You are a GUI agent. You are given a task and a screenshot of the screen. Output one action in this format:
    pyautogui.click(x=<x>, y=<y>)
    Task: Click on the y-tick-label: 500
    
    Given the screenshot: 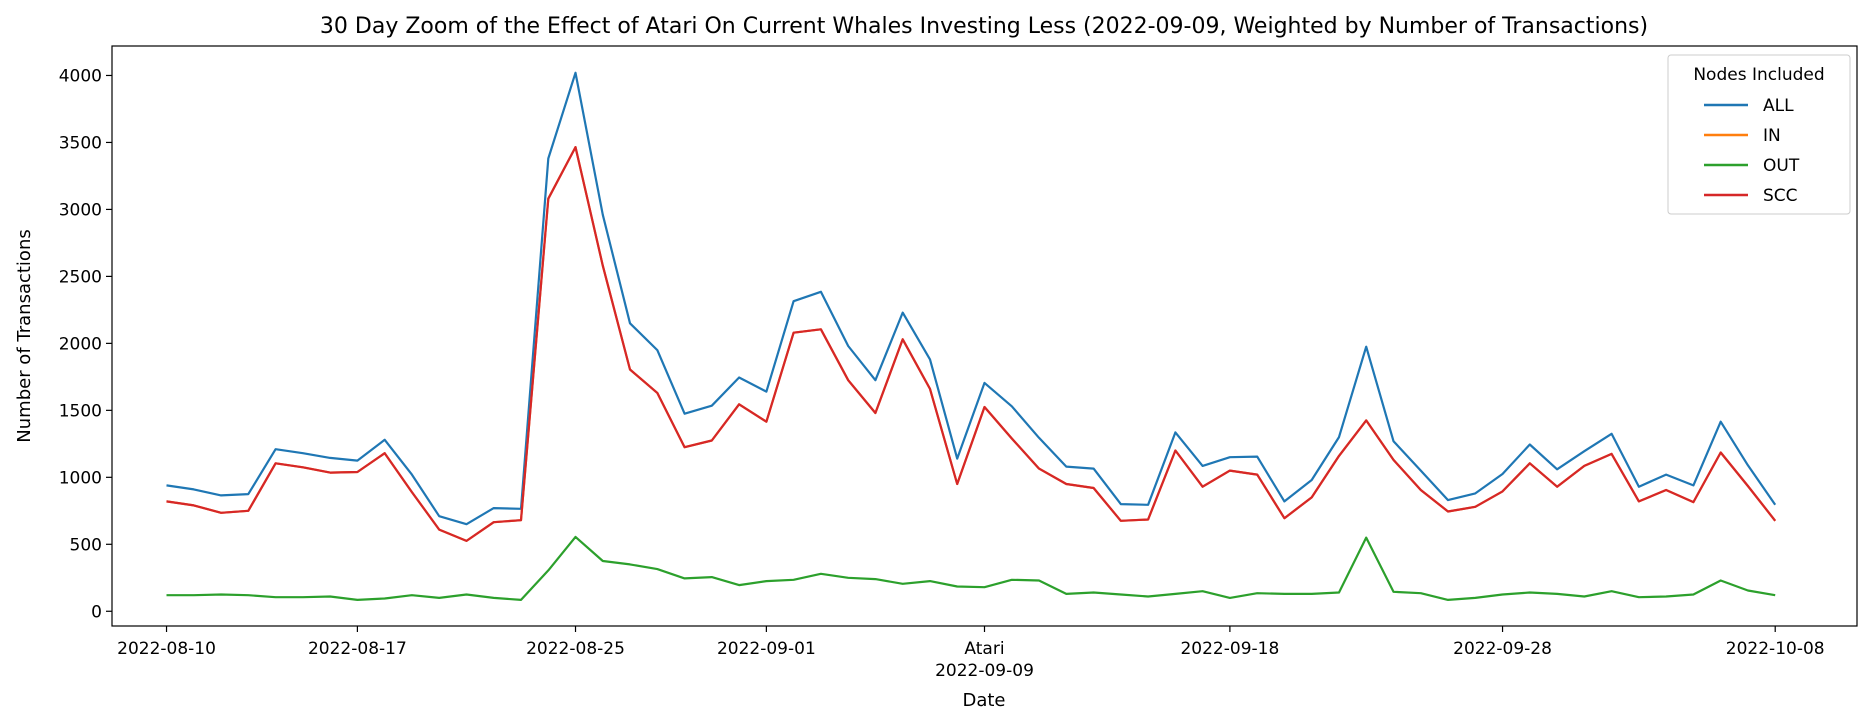 What is the action you would take?
    pyautogui.click(x=86, y=545)
    